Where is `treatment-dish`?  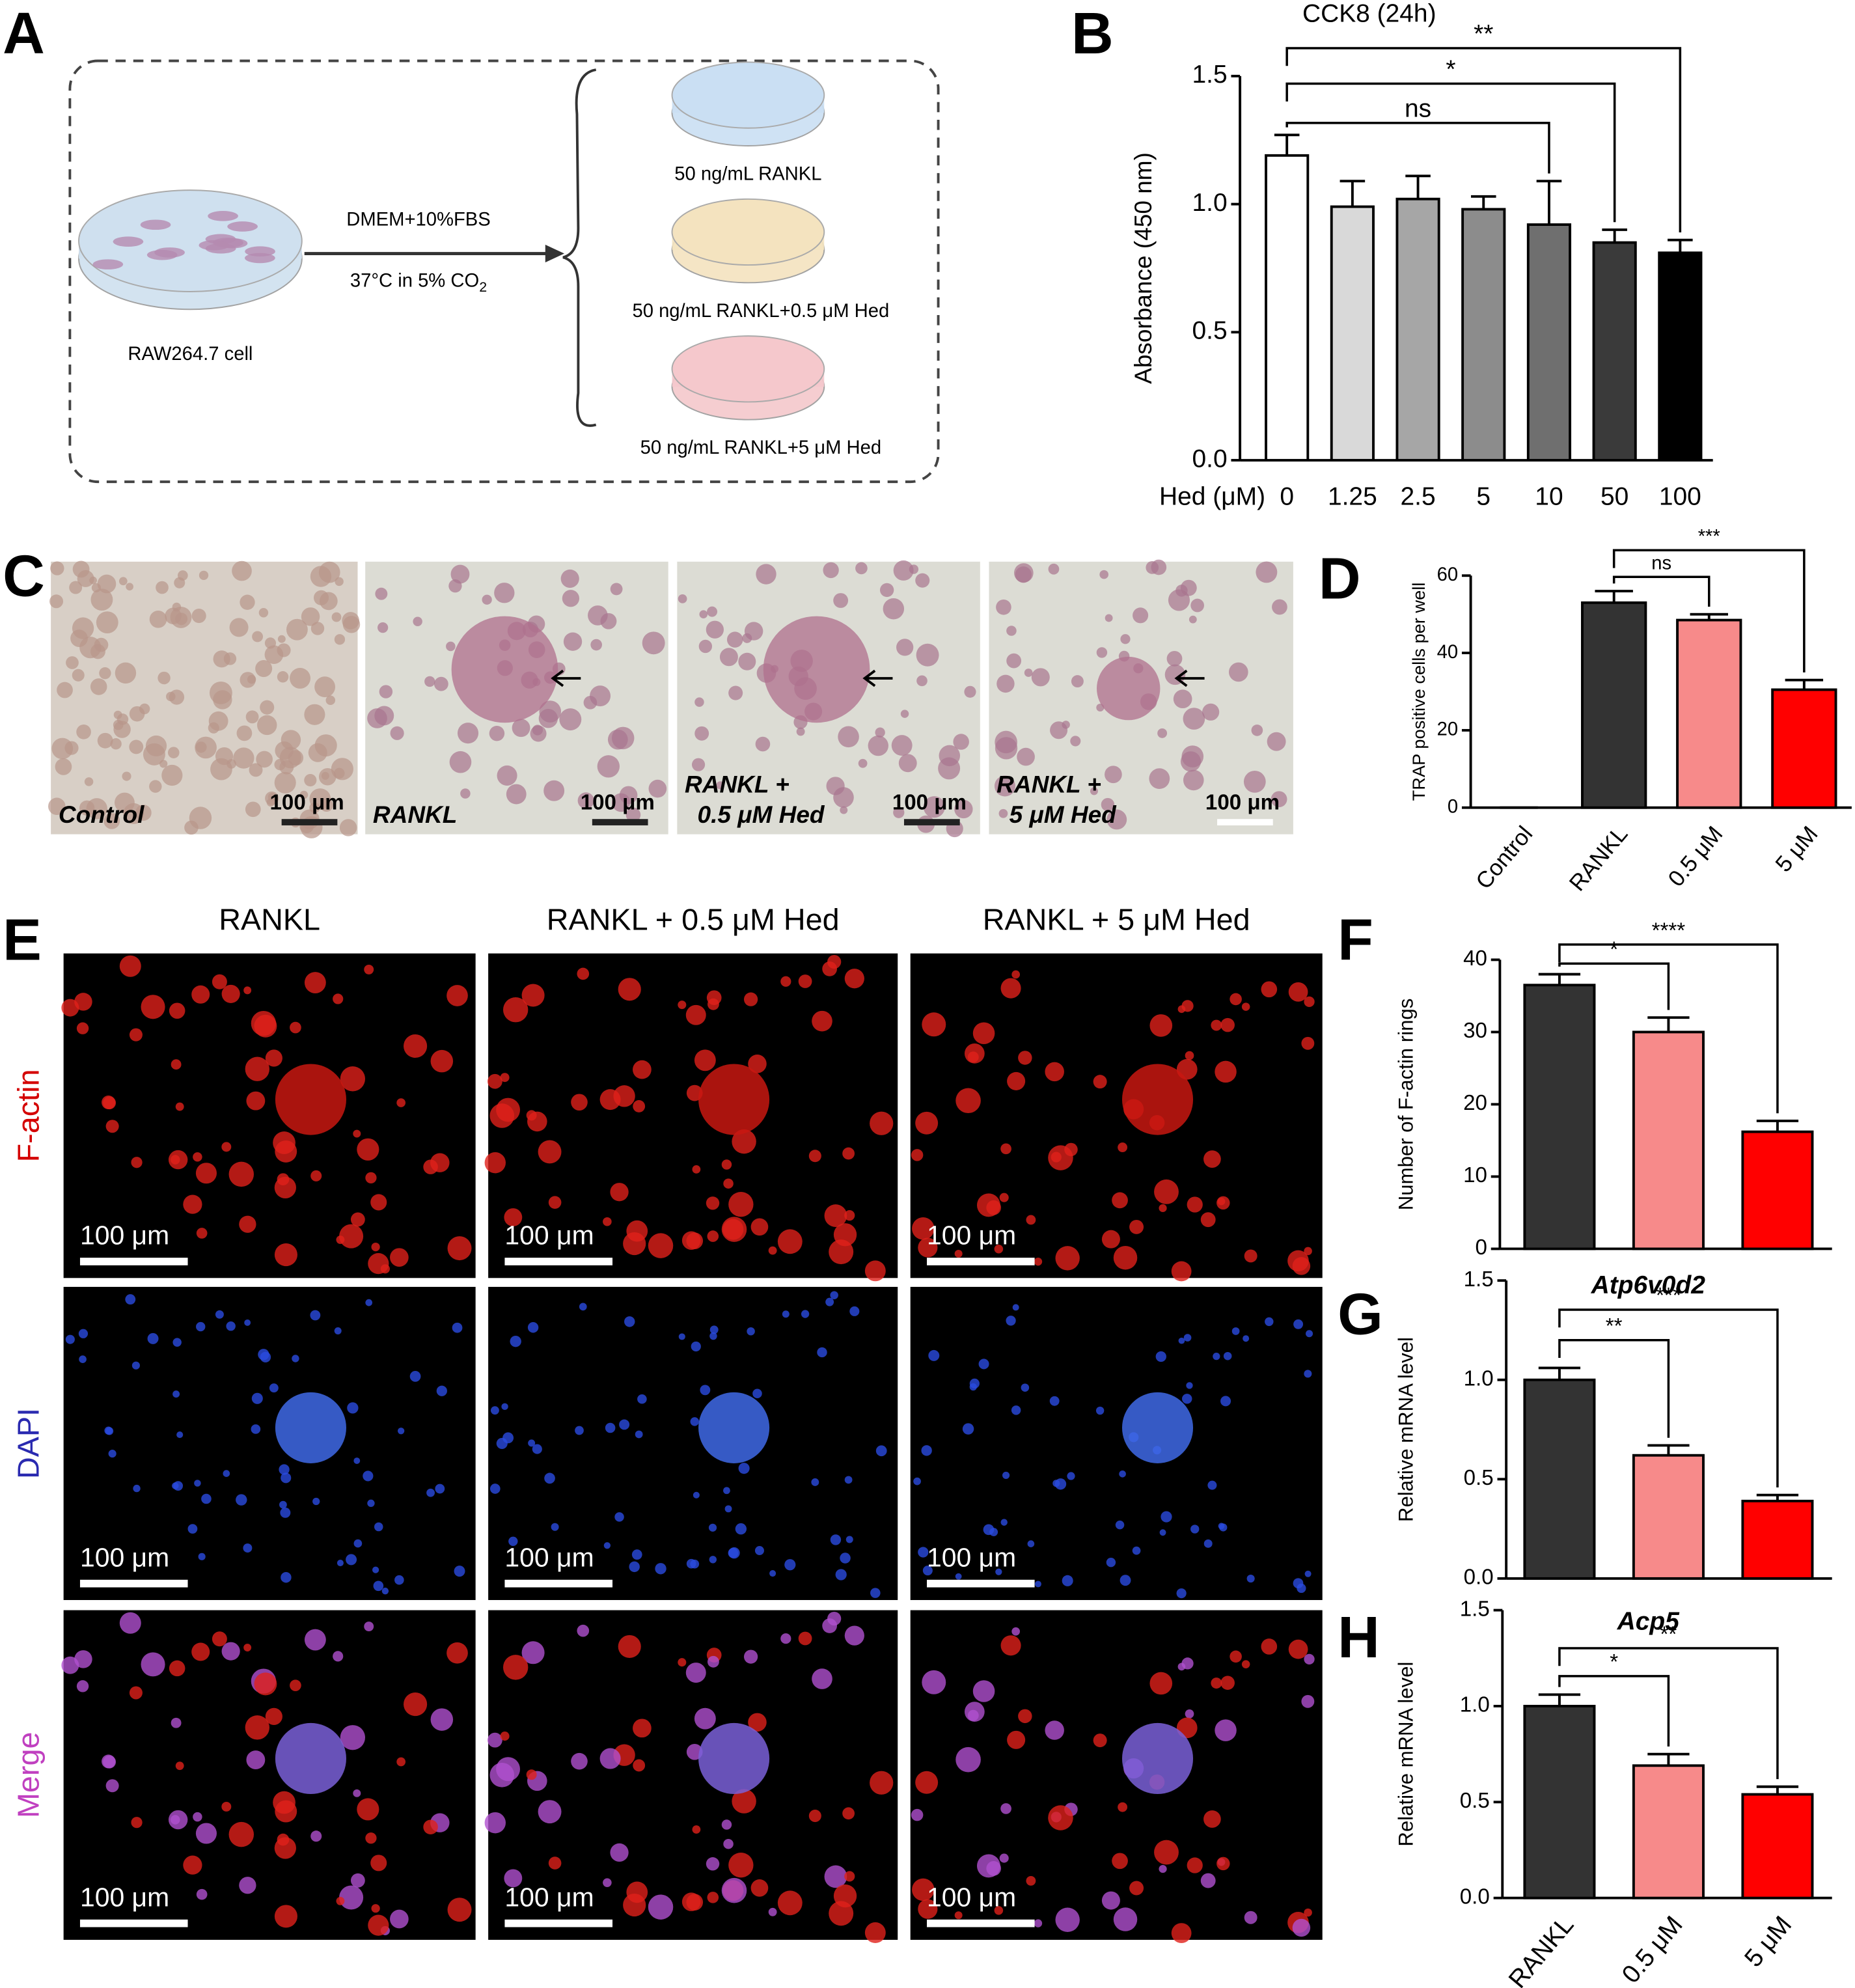 treatment-dish is located at coordinates (748, 369).